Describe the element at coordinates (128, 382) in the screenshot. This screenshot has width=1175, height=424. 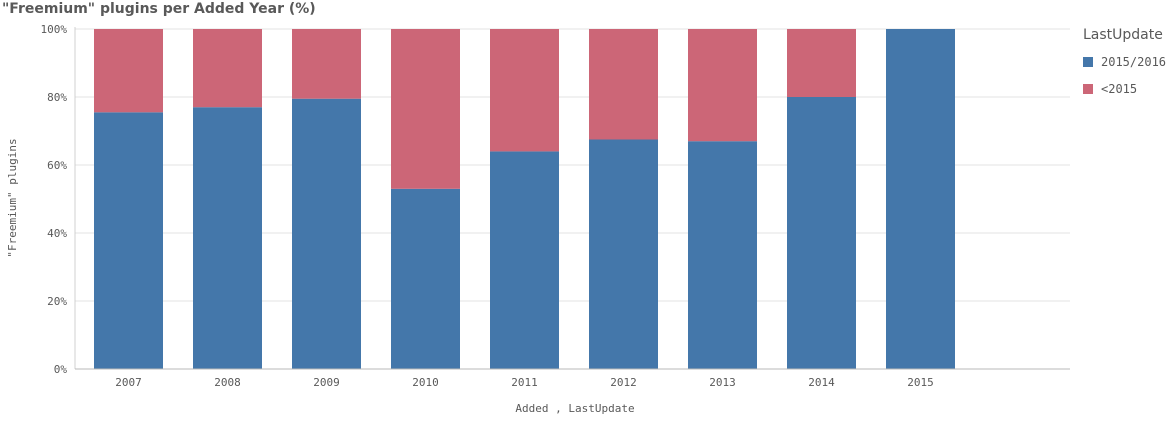
I see `x-tick-label: 2007` at that location.